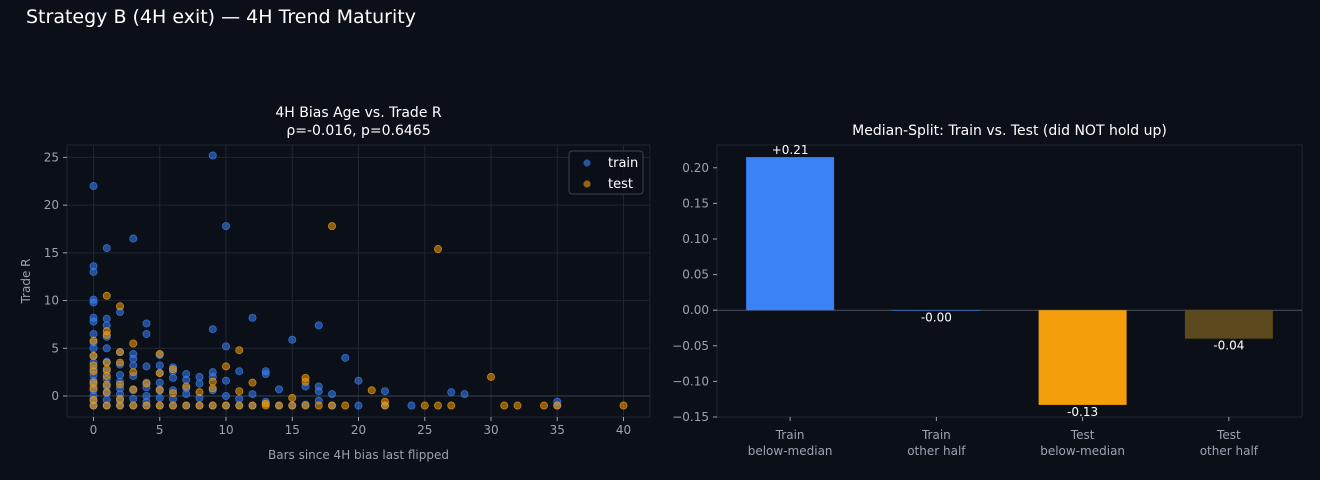  I want to click on scatter-y-axis-label: Trade R, so click(26, 281).